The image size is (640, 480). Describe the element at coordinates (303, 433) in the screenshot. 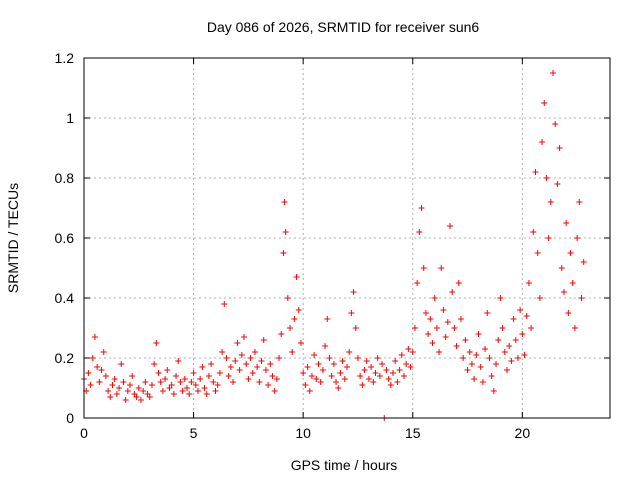

I see `x-tick-label: 10` at that location.